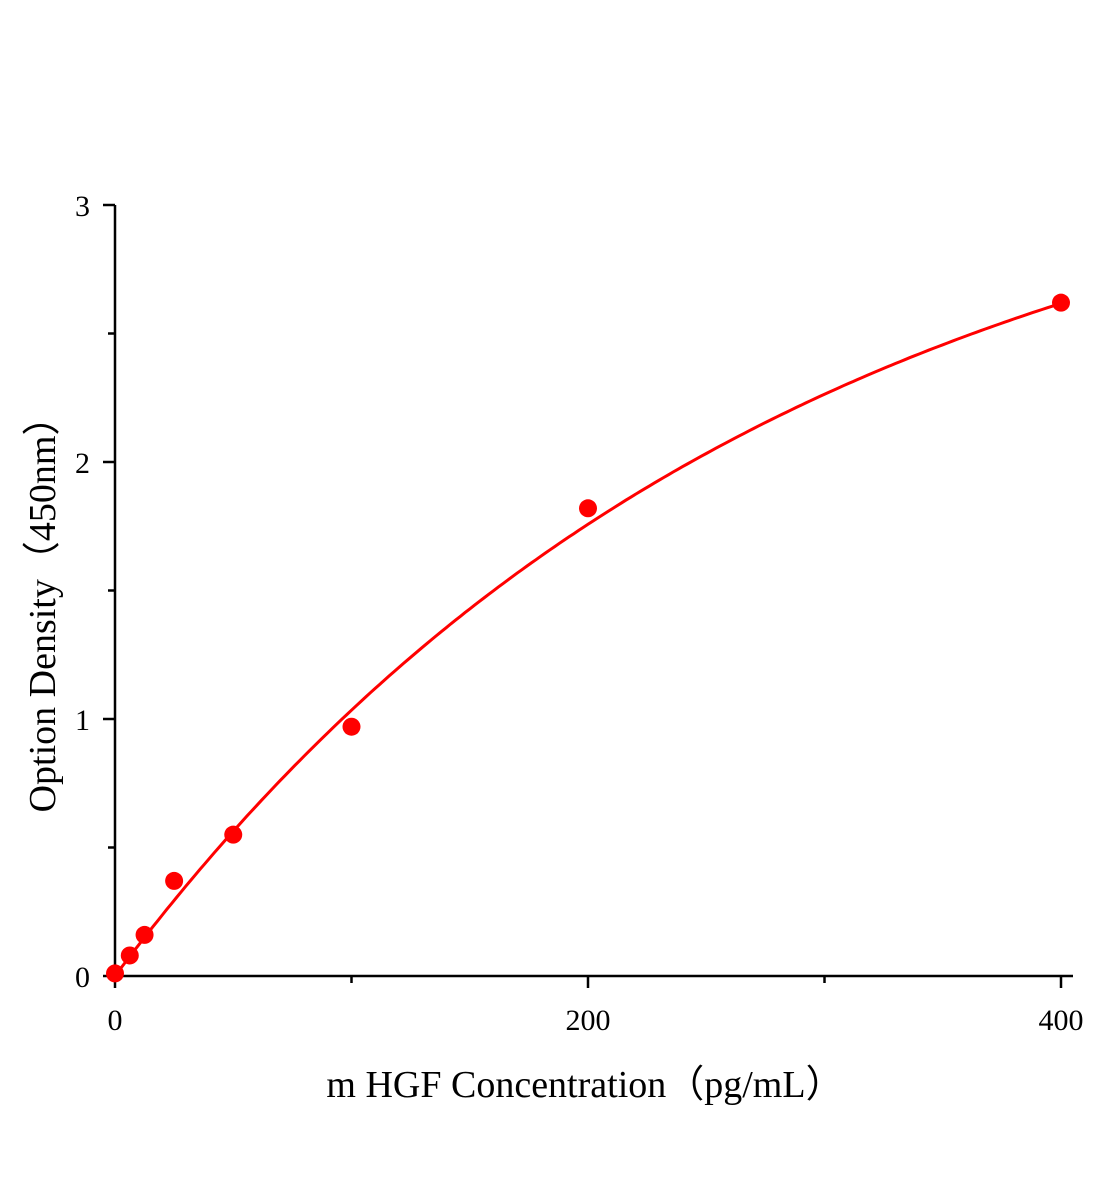 This screenshot has width=1104, height=1200. I want to click on y-tick-label: 3, so click(82, 206).